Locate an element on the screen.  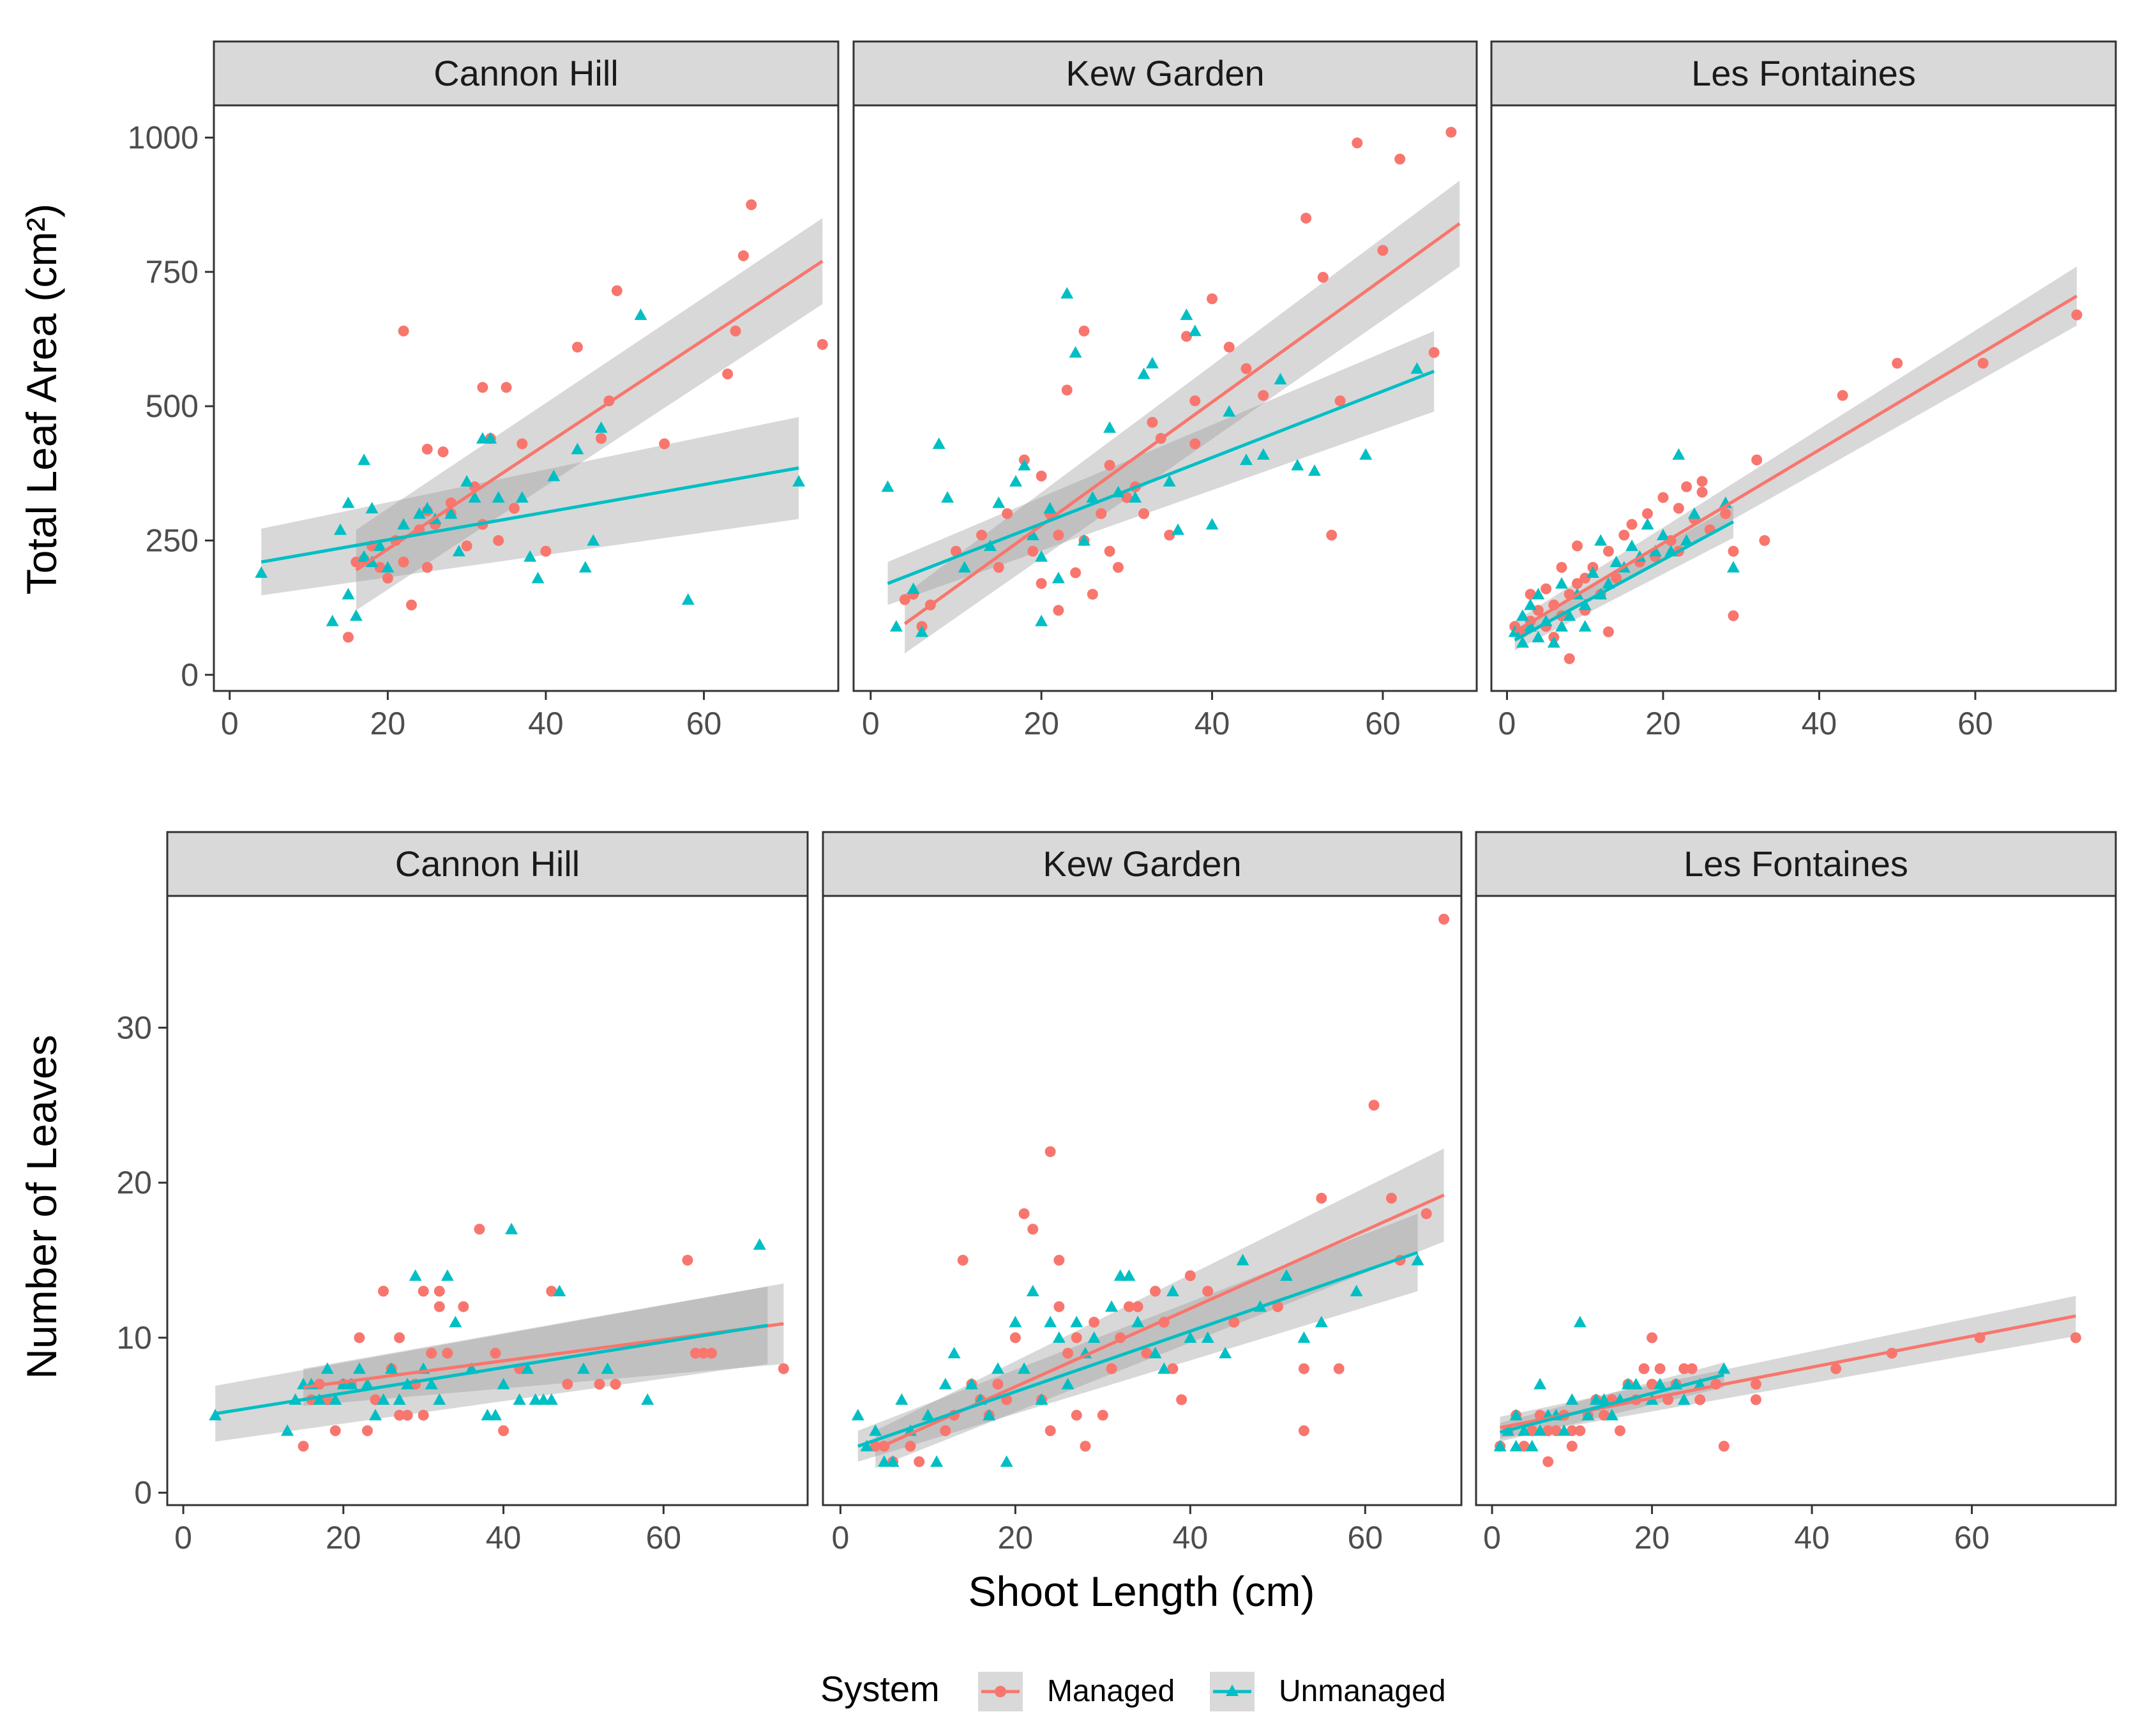
y-tick-label: 30 is located at coordinates (134, 1027).